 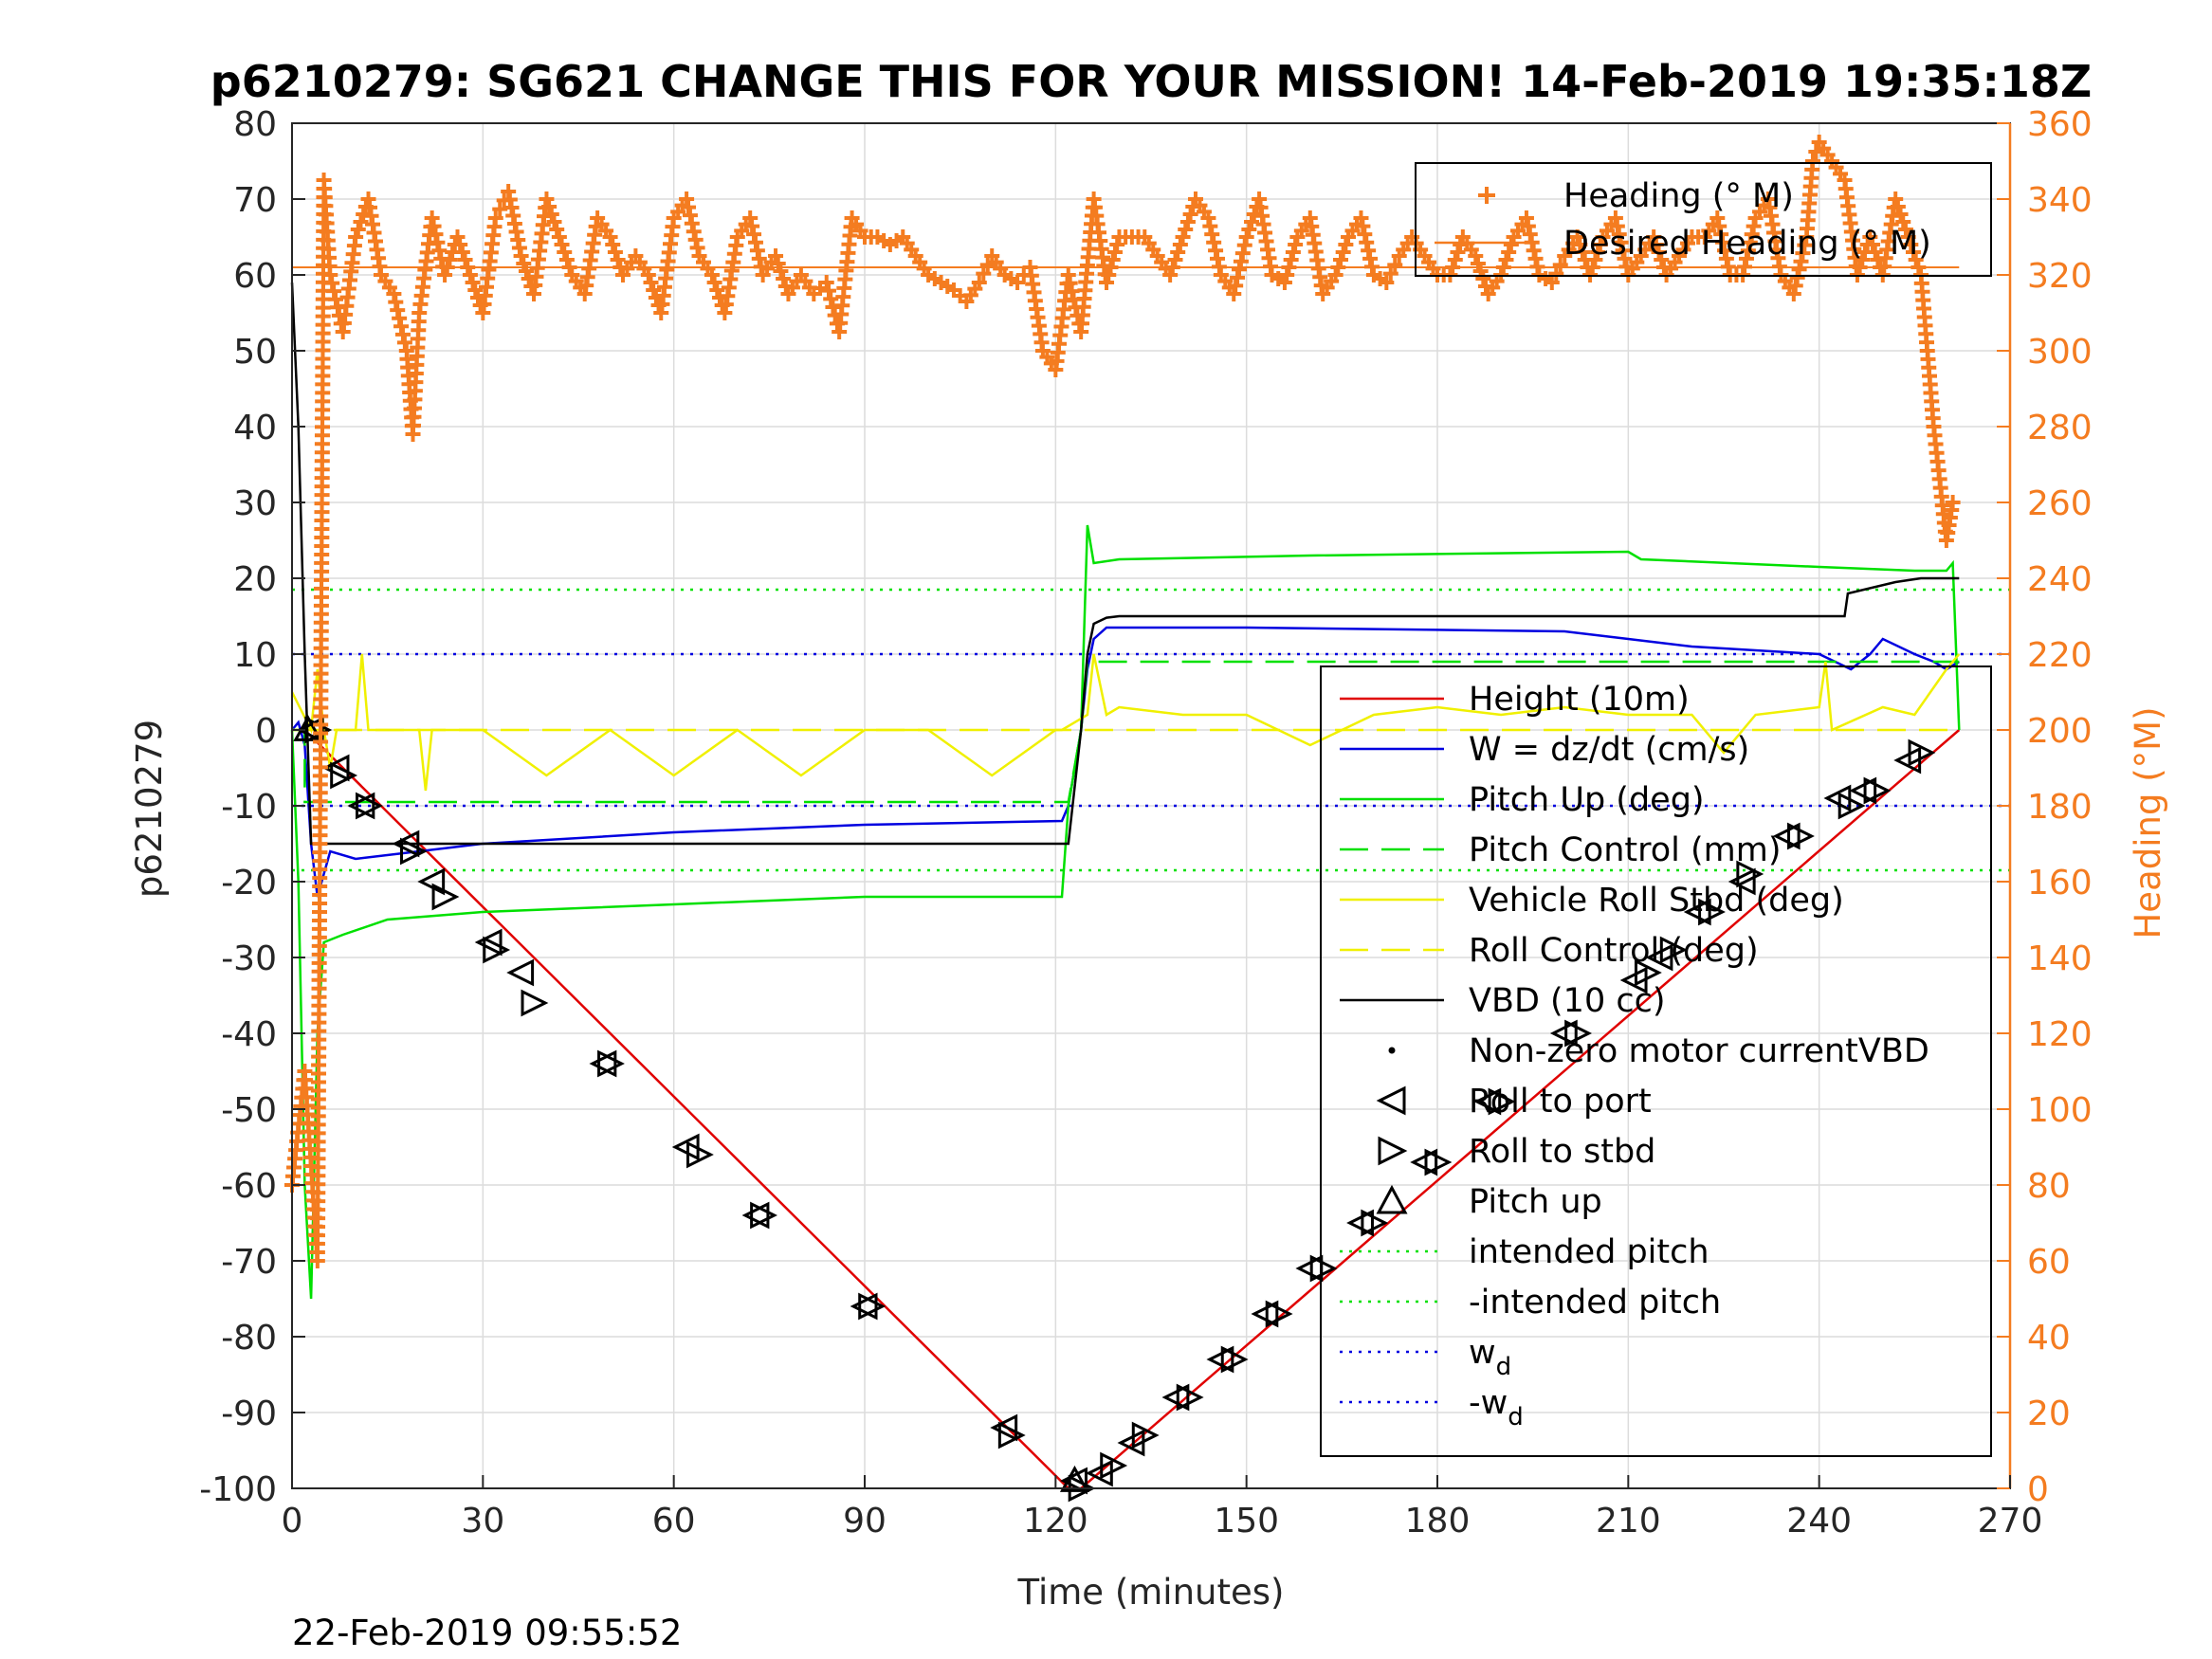 What do you see at coordinates (255, 276) in the screenshot?
I see `y-tick-label: 60` at bounding box center [255, 276].